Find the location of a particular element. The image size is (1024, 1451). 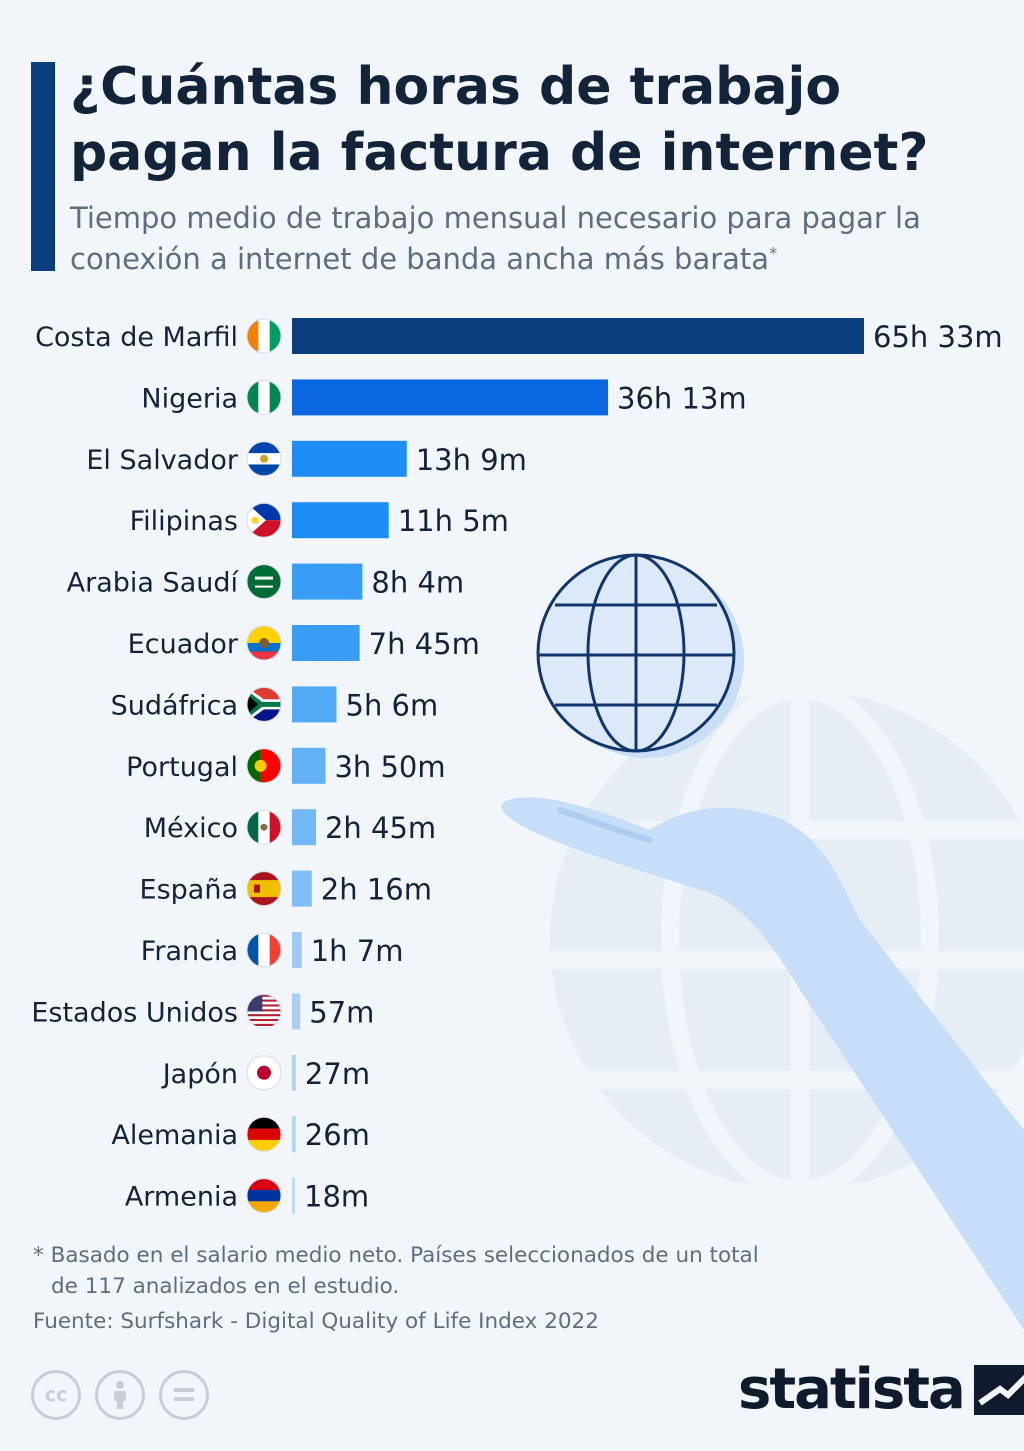

flag-japan-icon is located at coordinates (264, 1073).